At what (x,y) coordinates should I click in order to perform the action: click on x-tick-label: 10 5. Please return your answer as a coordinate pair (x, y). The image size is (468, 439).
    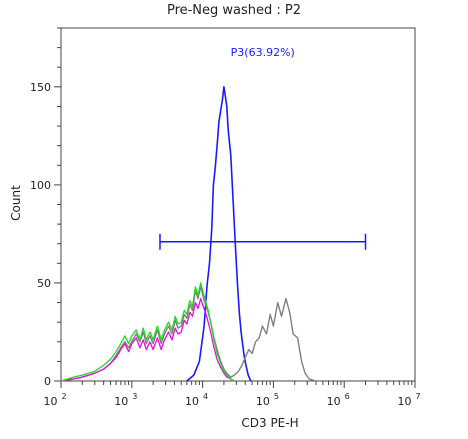
    Looking at the image, I should click on (267, 400).